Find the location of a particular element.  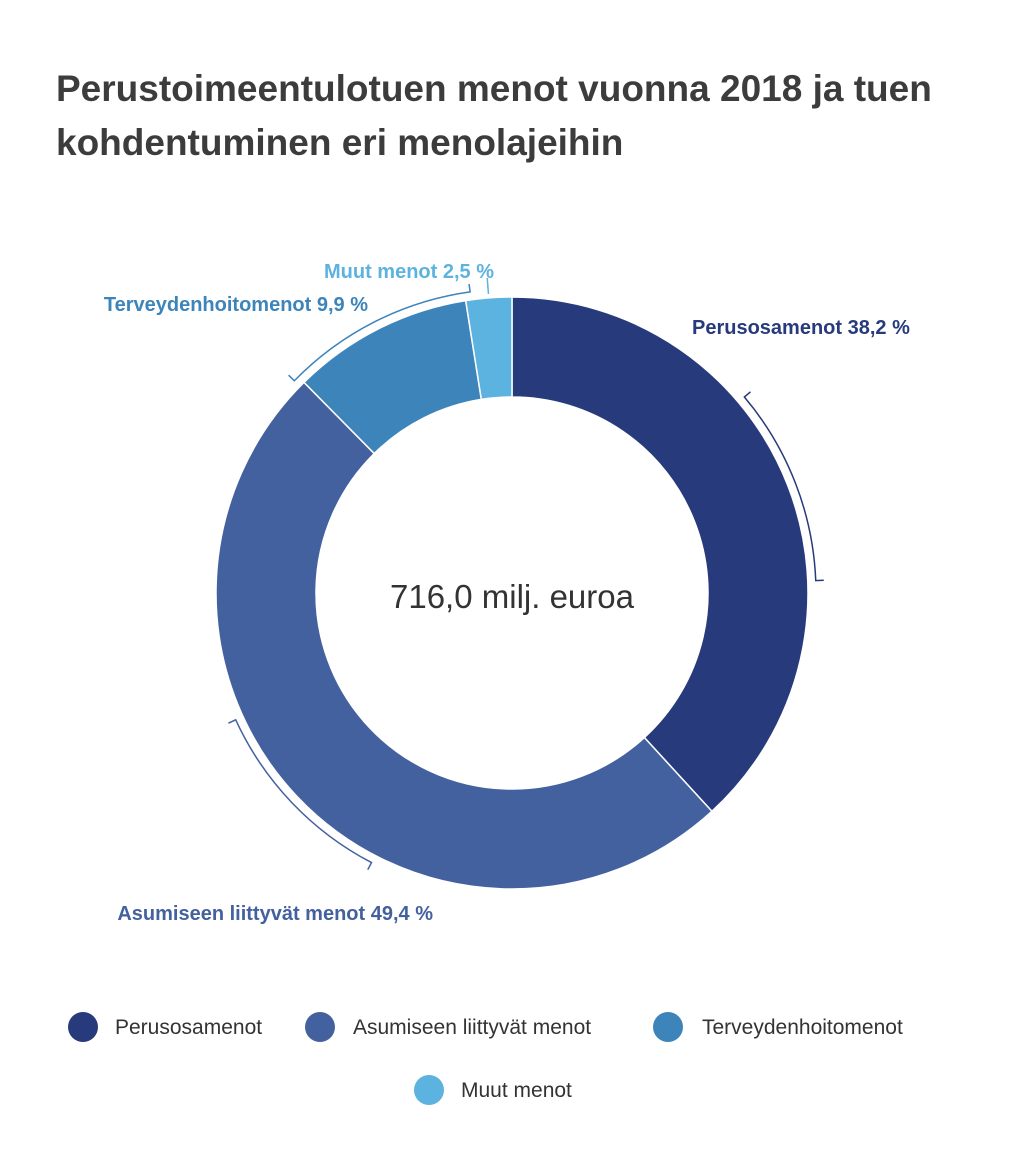

legend-item-perusosamenot: Perusosamenot is located at coordinates (165, 1027).